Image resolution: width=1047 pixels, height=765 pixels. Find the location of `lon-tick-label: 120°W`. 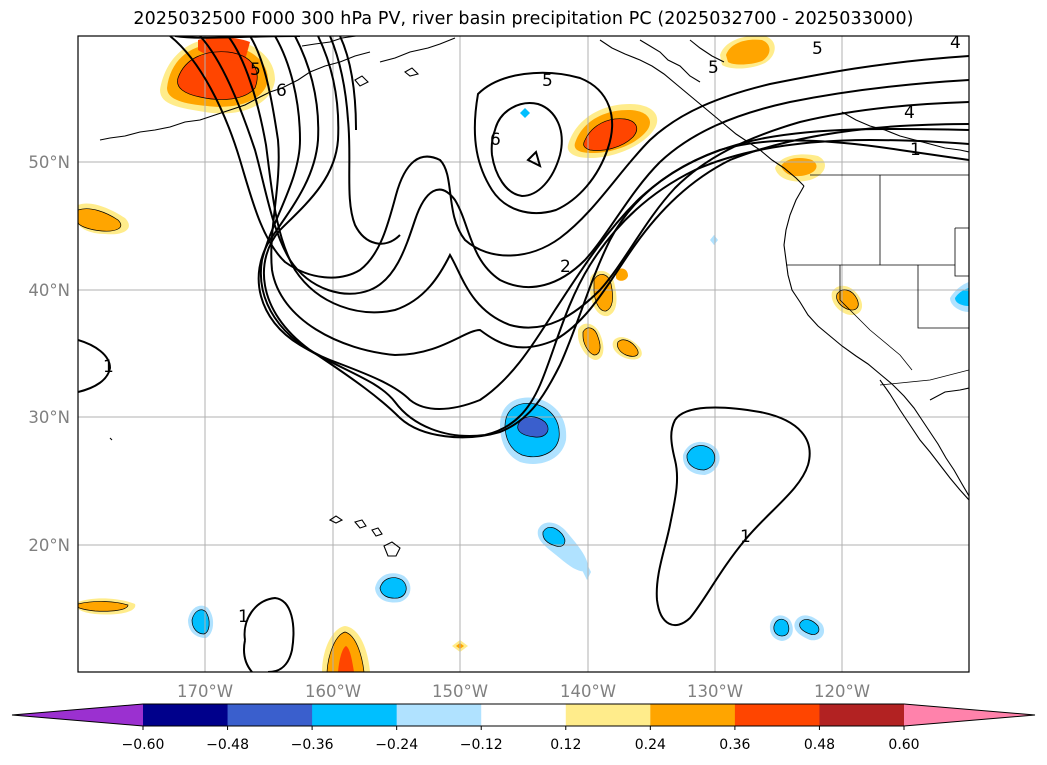

lon-tick-label: 120°W is located at coordinates (842, 691).